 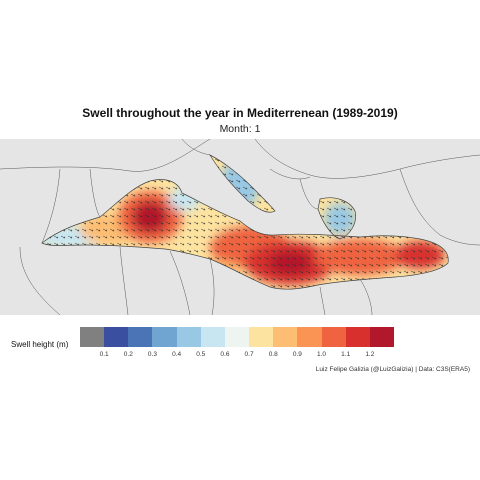 I want to click on legend-tick-label: 0.7, so click(x=249, y=354).